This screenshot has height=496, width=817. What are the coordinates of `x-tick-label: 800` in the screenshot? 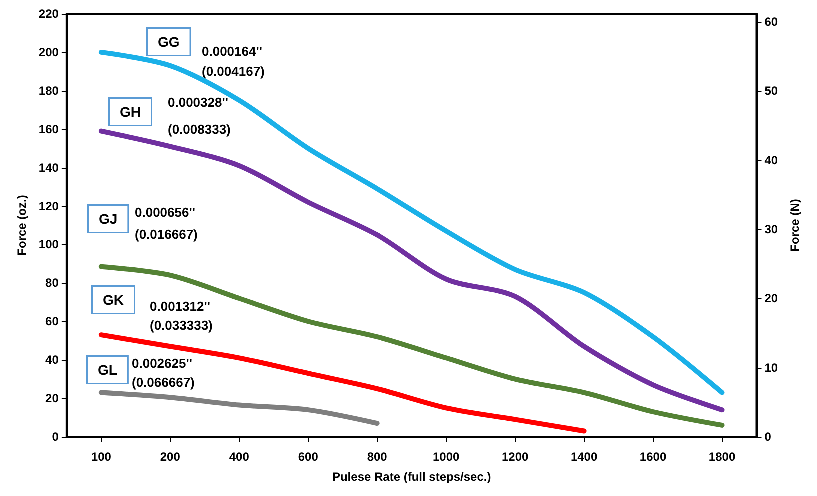 It's located at (377, 457).